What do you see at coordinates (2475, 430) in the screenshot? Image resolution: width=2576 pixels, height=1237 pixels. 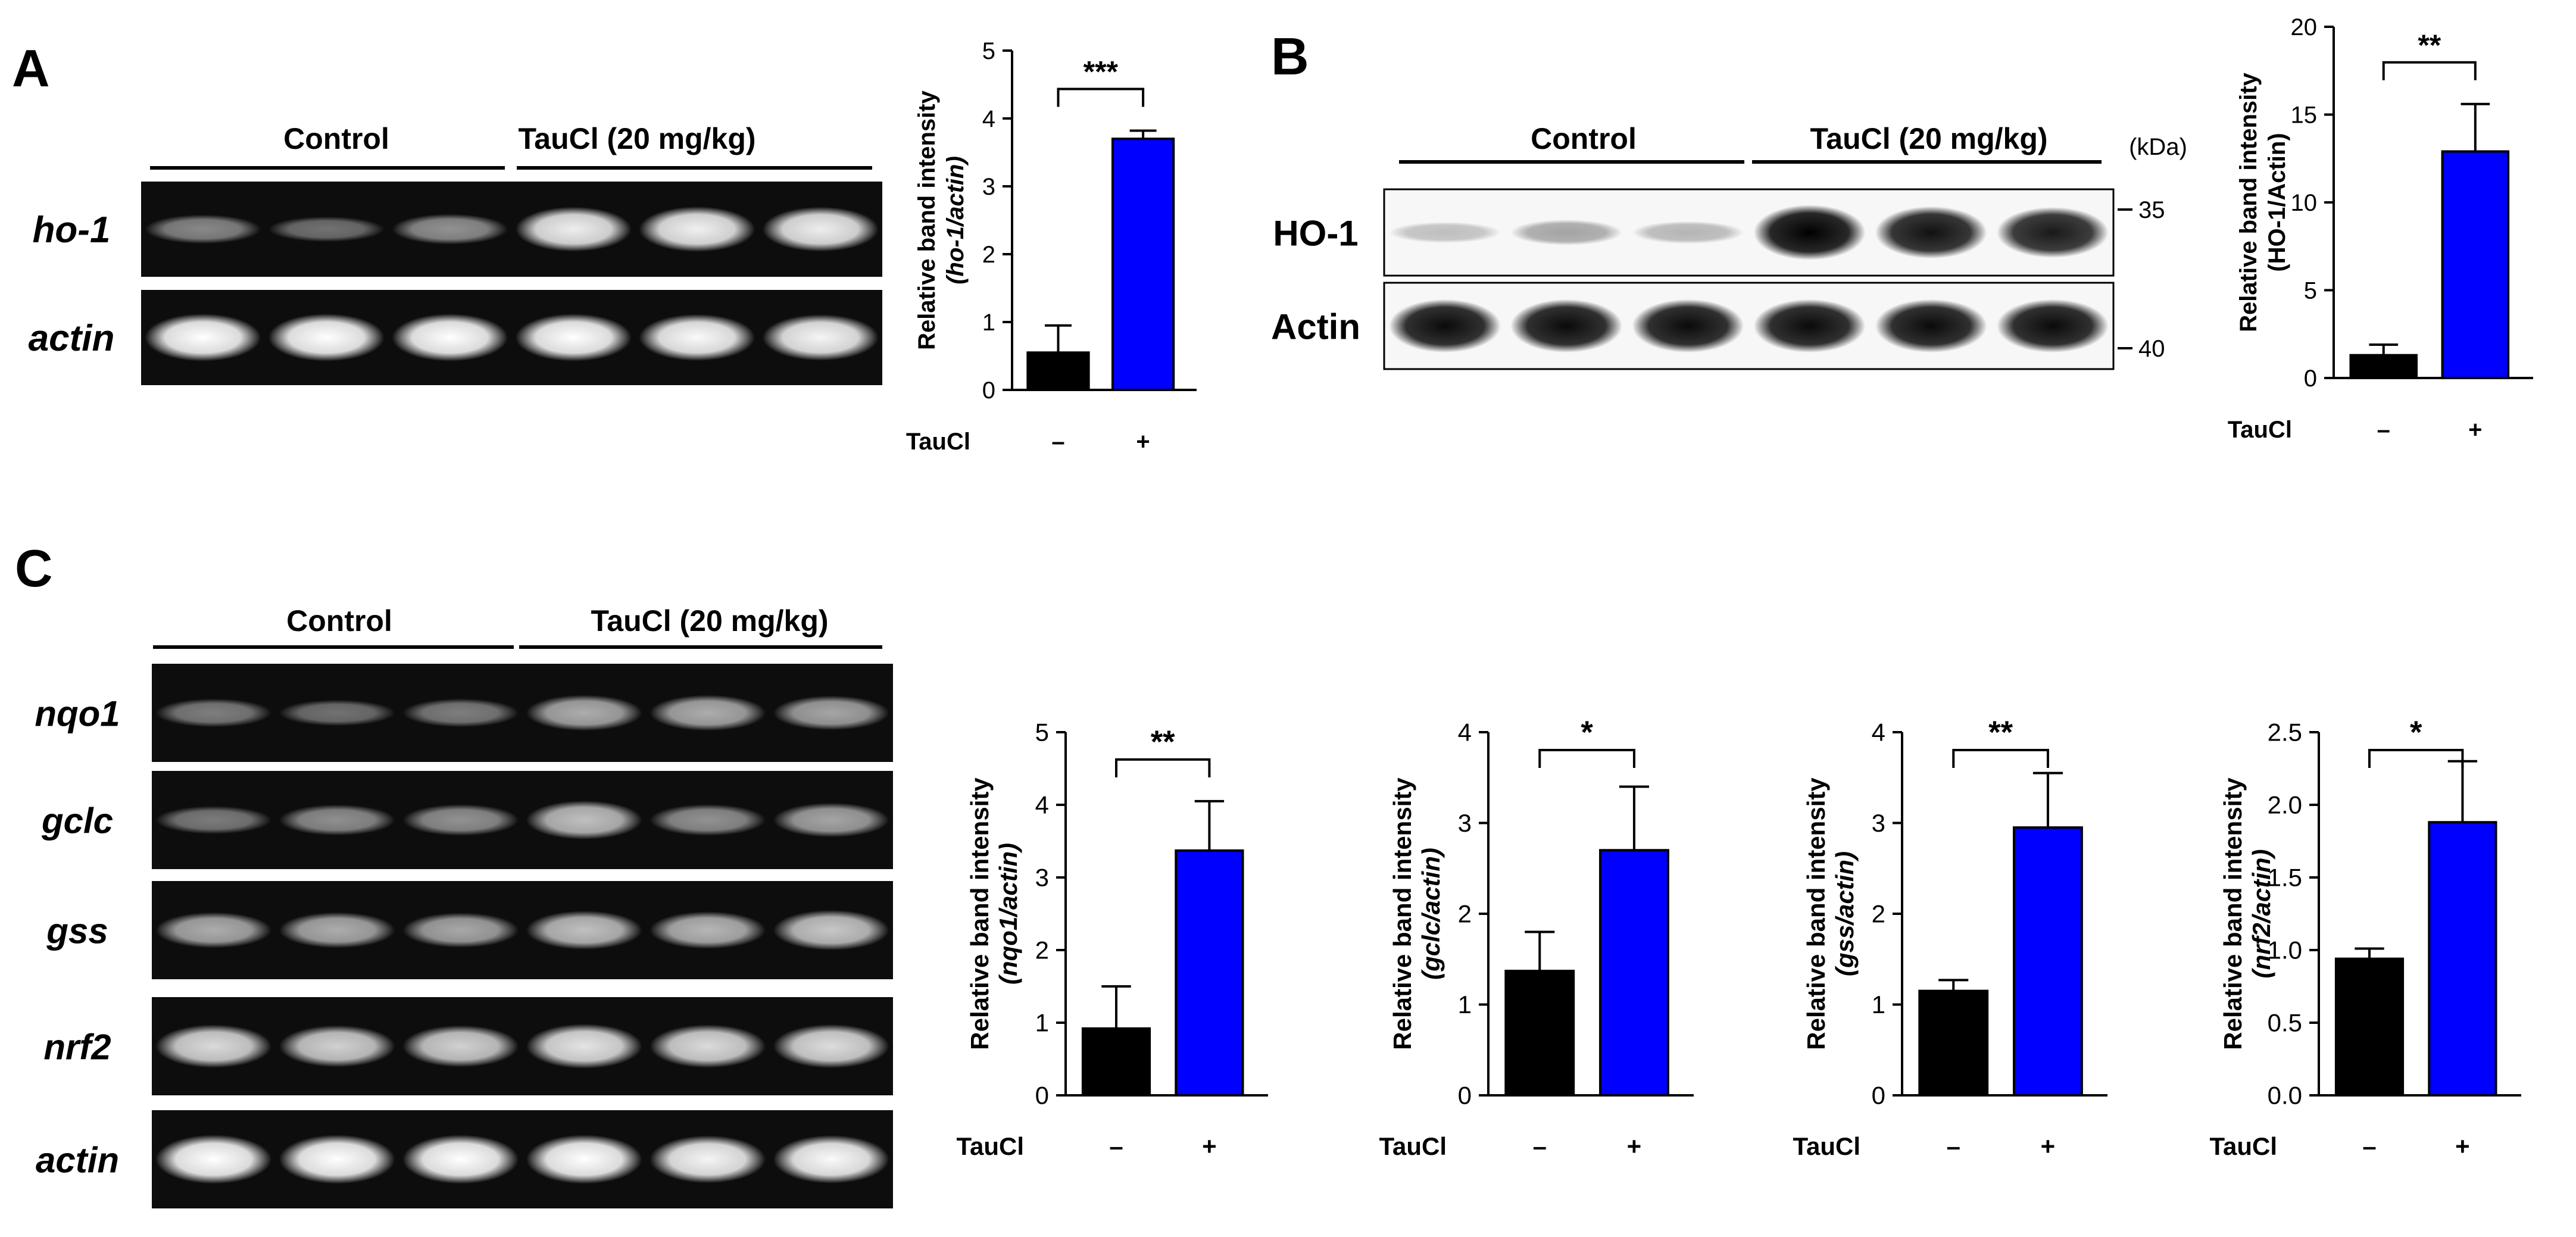 I see `x-tick-label-b-1: +` at bounding box center [2475, 430].